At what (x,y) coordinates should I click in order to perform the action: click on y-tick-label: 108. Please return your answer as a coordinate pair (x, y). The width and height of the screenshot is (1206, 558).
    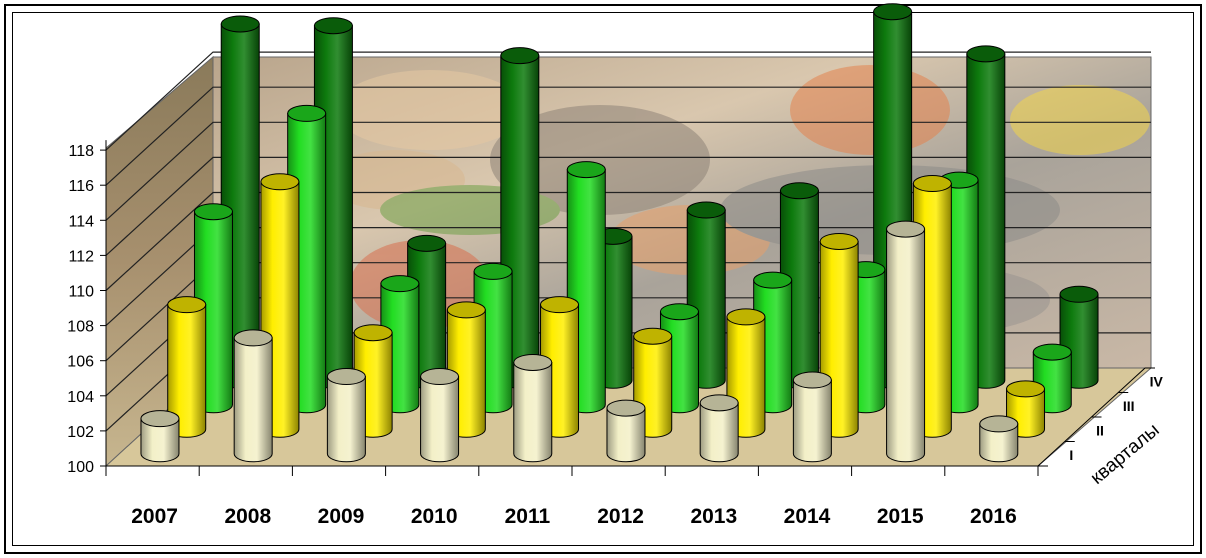
    Looking at the image, I should click on (80, 327).